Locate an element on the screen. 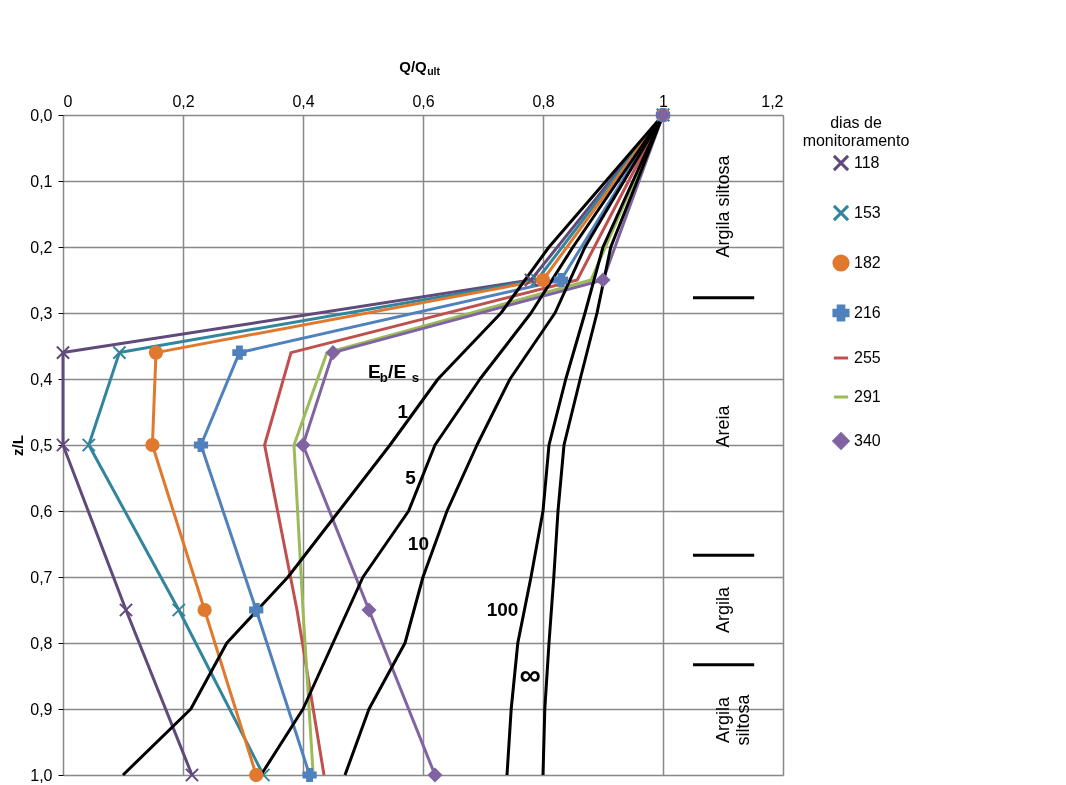 This screenshot has height=785, width=1066. annotation: Areia is located at coordinates (722, 426).